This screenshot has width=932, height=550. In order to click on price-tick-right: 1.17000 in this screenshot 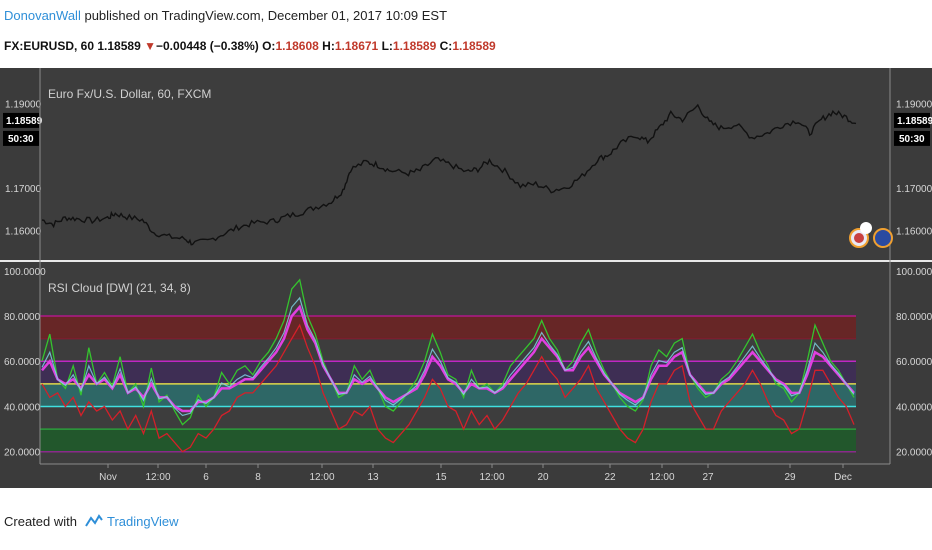, I will do `click(914, 189)`.